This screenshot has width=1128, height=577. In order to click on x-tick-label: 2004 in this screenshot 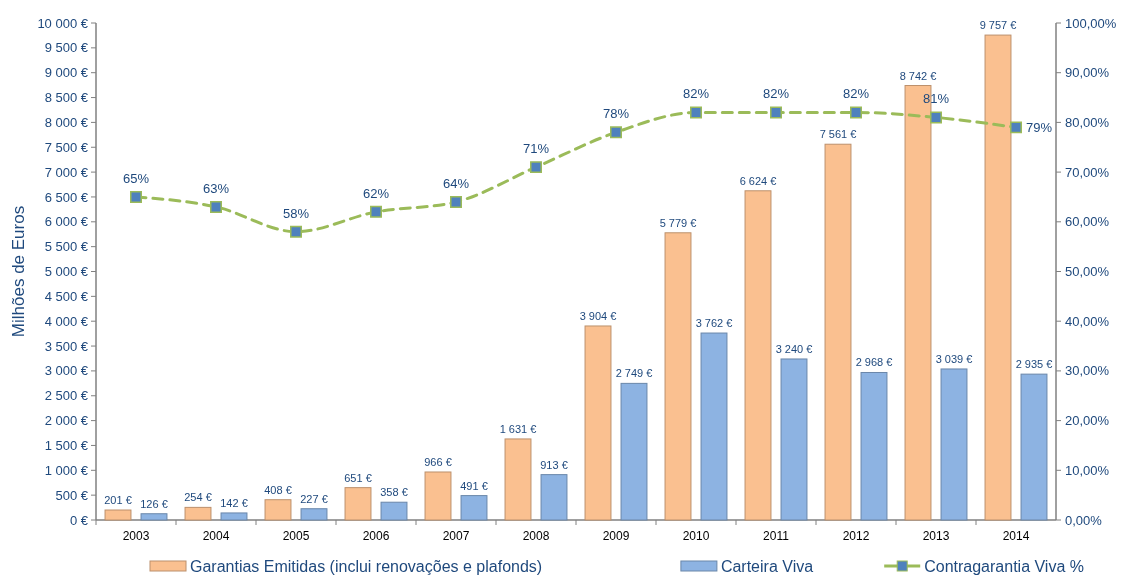, I will do `click(216, 536)`.